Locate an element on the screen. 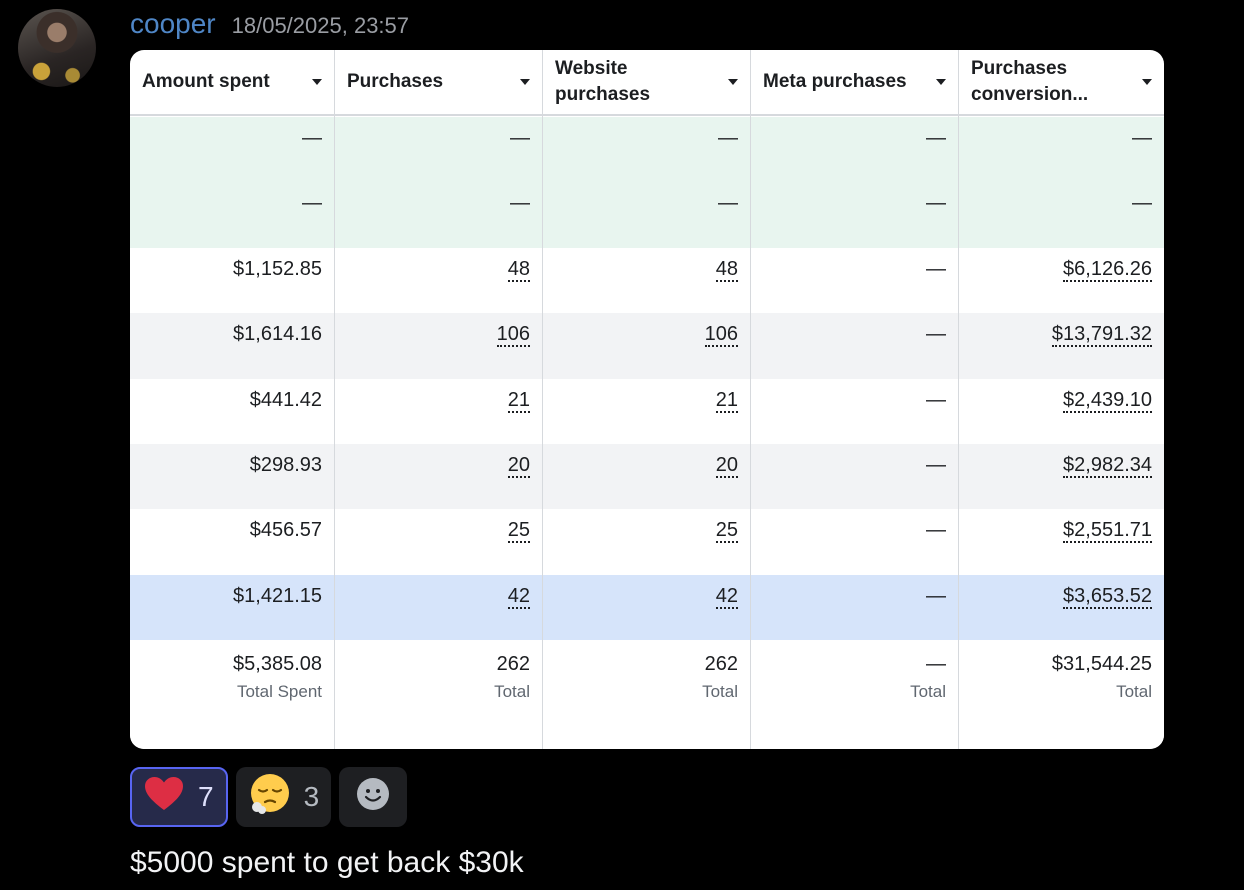  table-cell: $2,982.34 is located at coordinates (1061, 476).